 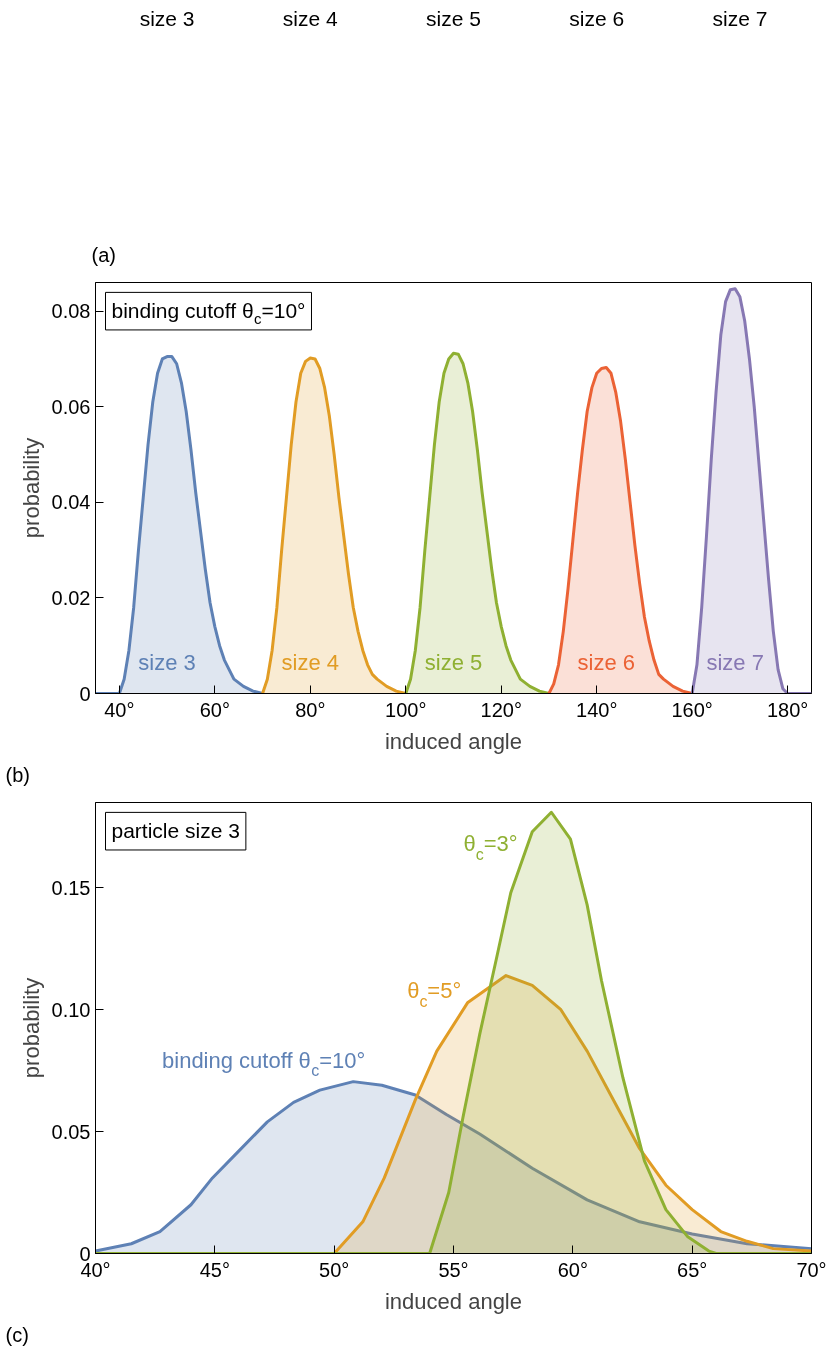 What do you see at coordinates (606, 663) in the screenshot?
I see `series-label: size 6` at bounding box center [606, 663].